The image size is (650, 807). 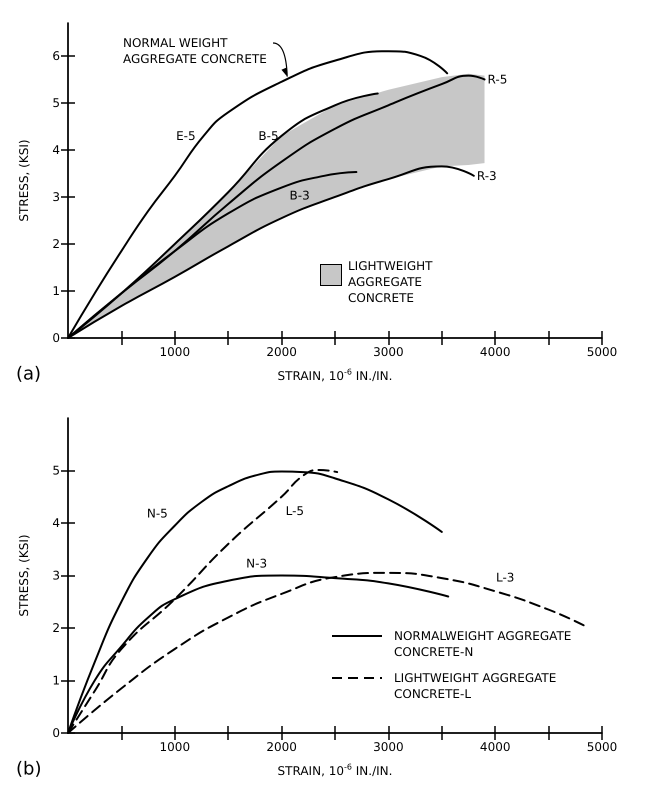 What do you see at coordinates (498, 79) in the screenshot?
I see `series-label: R-5` at bounding box center [498, 79].